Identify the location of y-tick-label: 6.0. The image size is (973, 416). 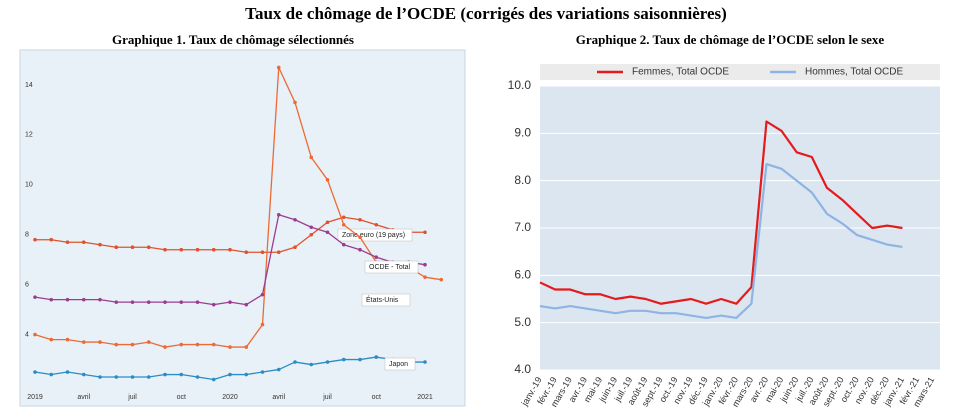
(522, 275).